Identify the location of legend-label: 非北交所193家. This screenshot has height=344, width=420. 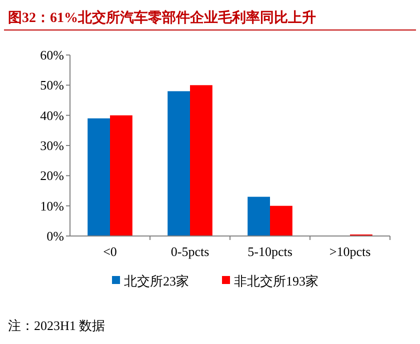
(276, 281).